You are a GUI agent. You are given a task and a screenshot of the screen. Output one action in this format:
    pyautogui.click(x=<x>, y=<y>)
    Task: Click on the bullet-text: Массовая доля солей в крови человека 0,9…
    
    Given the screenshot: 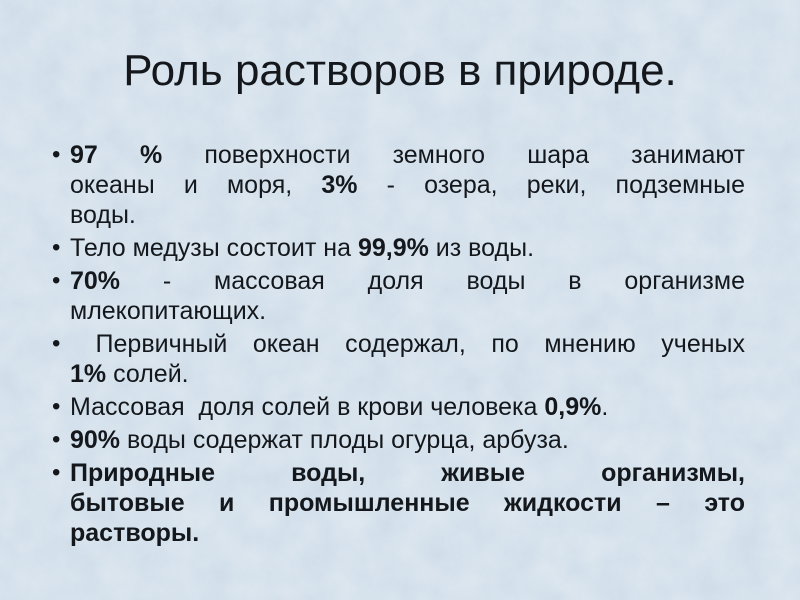 What is the action you would take?
    pyautogui.click(x=407, y=407)
    